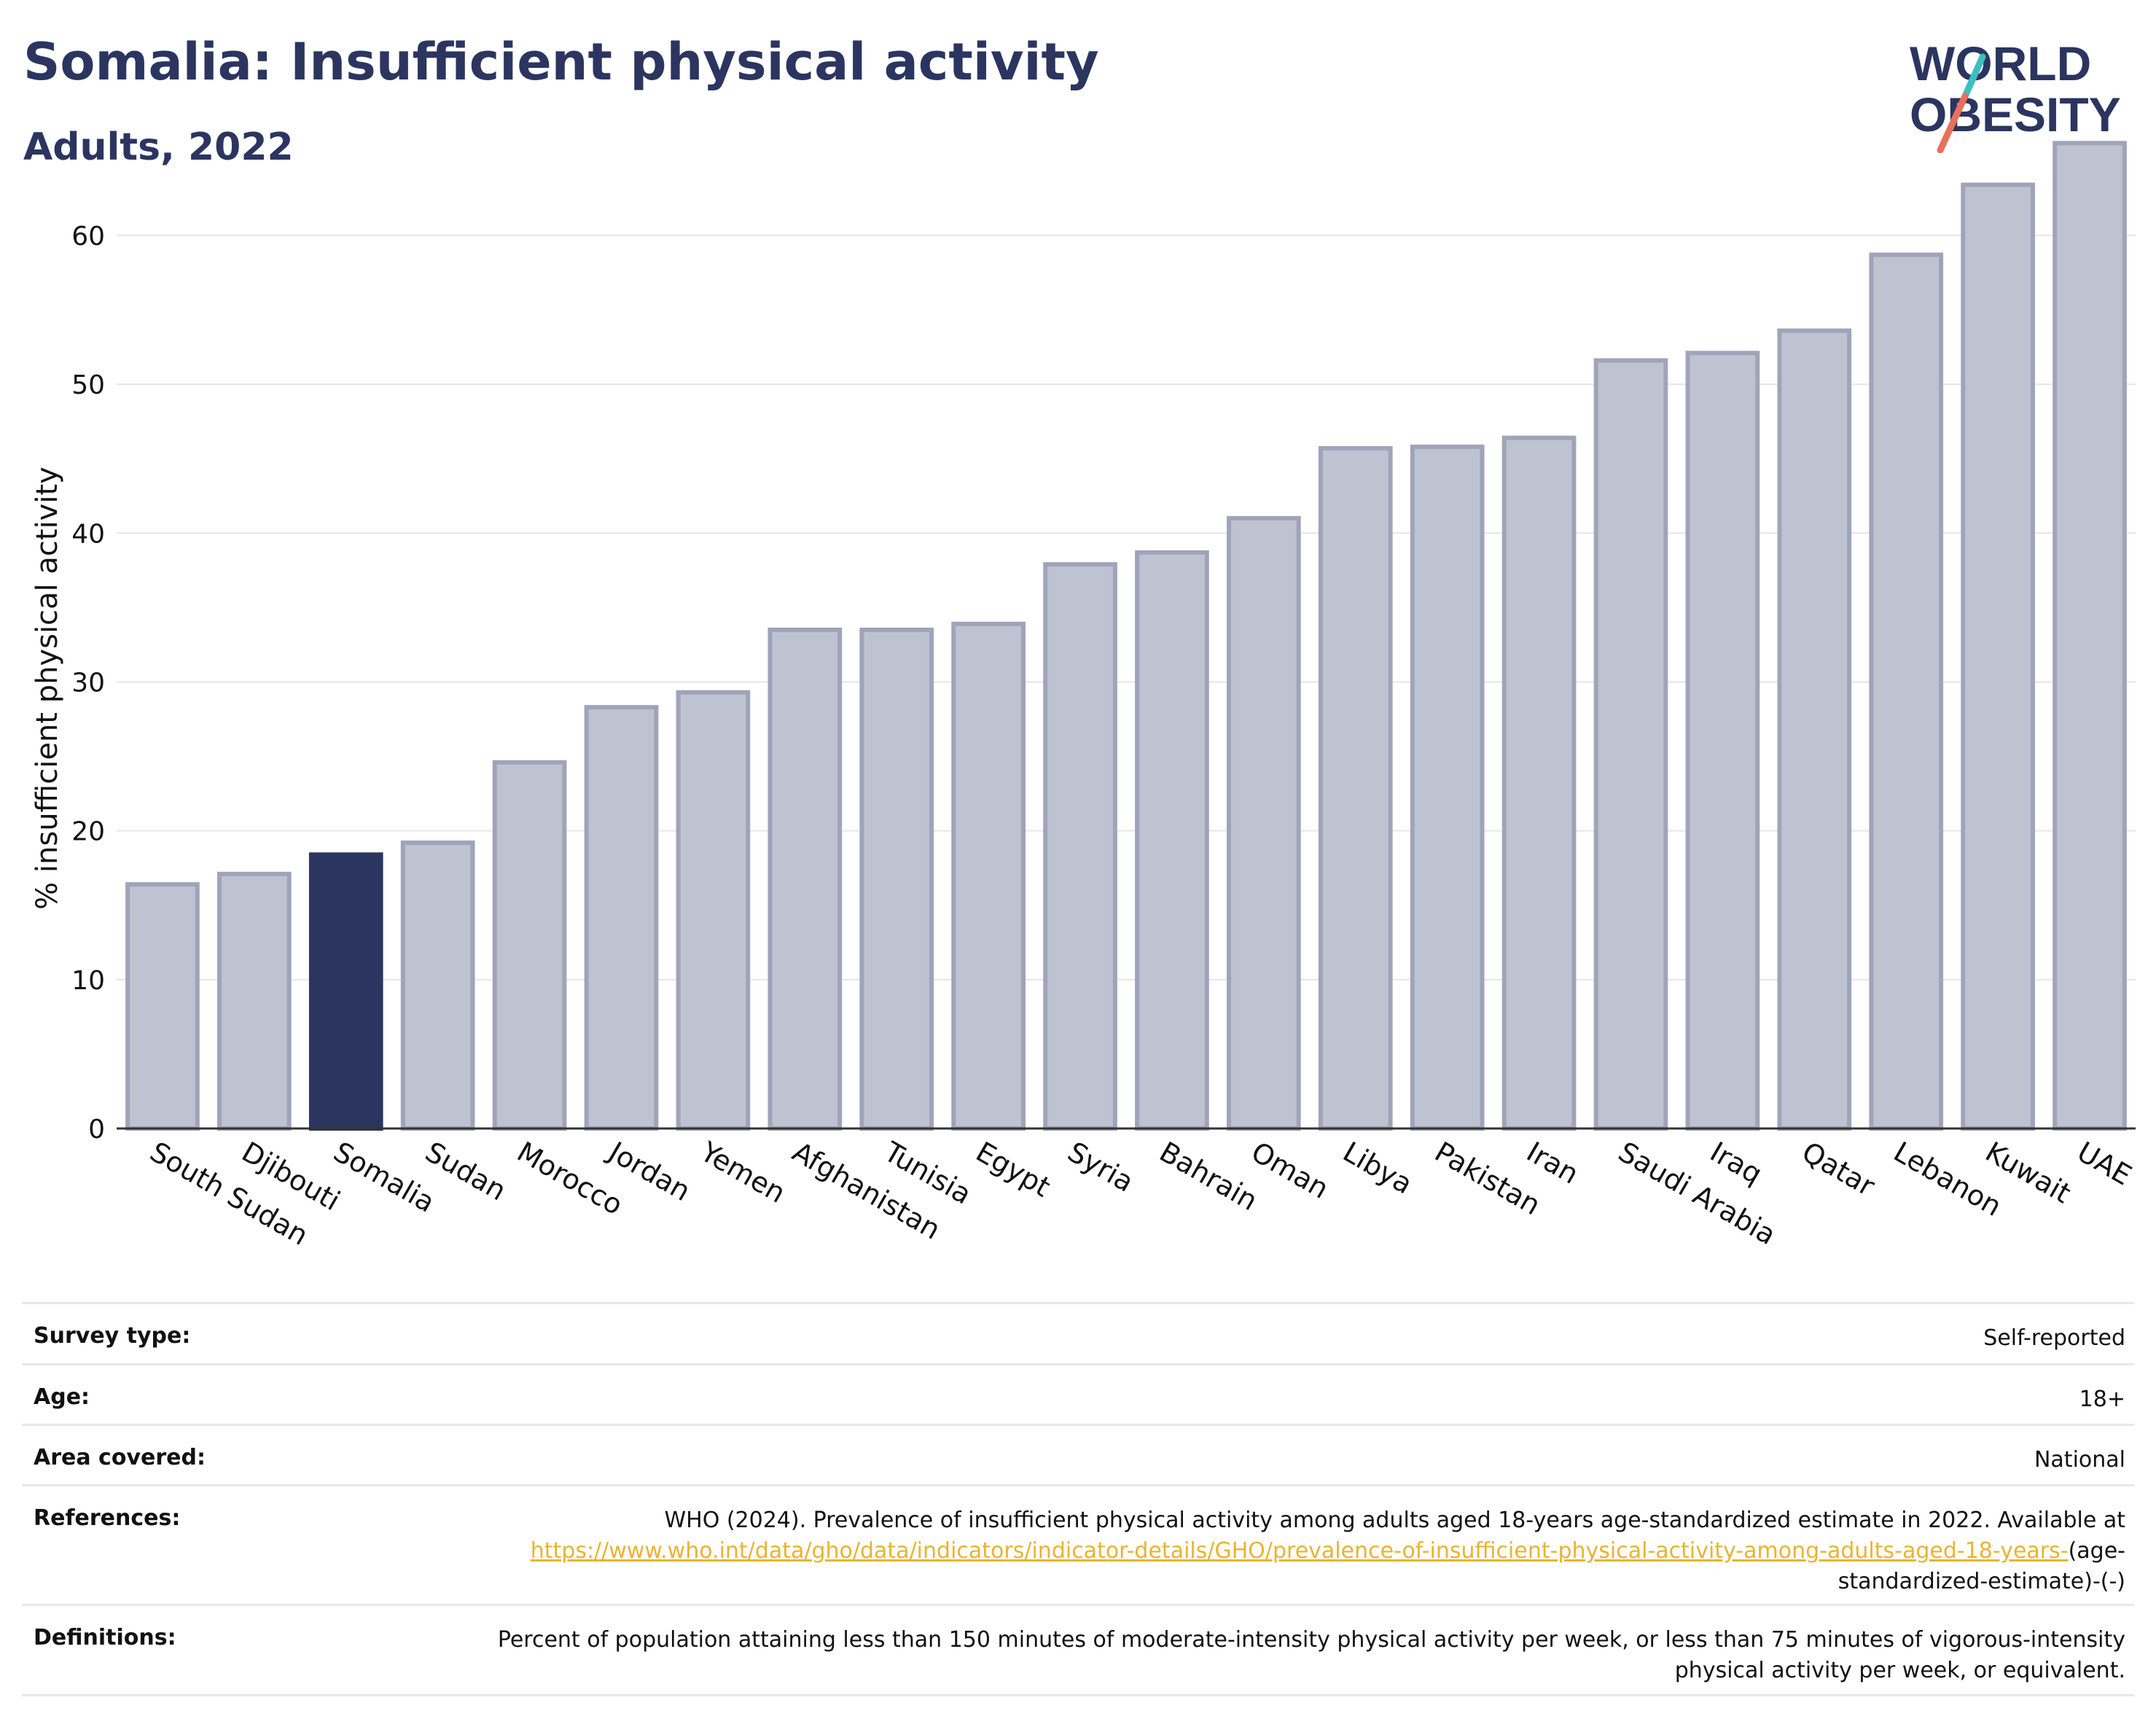 The image size is (2156, 1735). I want to click on area-label: Area covered:, so click(120, 1457).